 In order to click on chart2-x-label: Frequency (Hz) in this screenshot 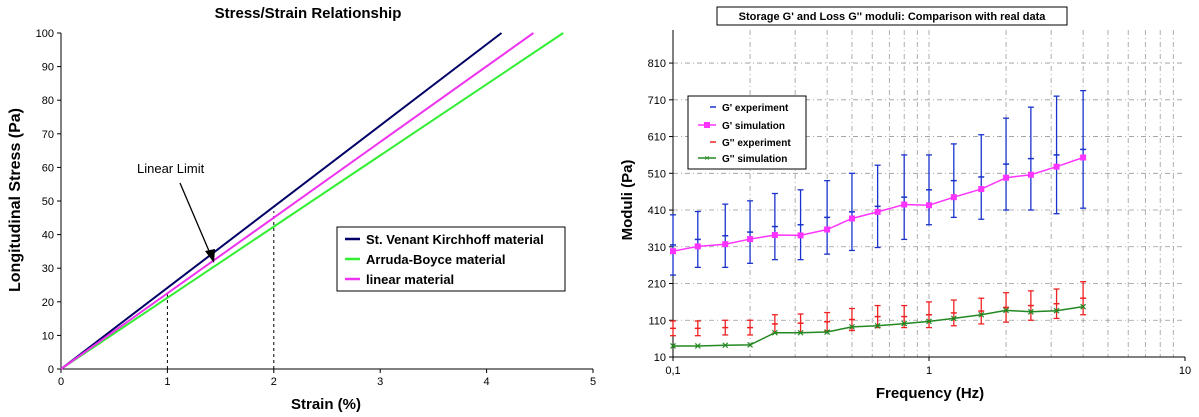, I will do `click(930, 393)`.